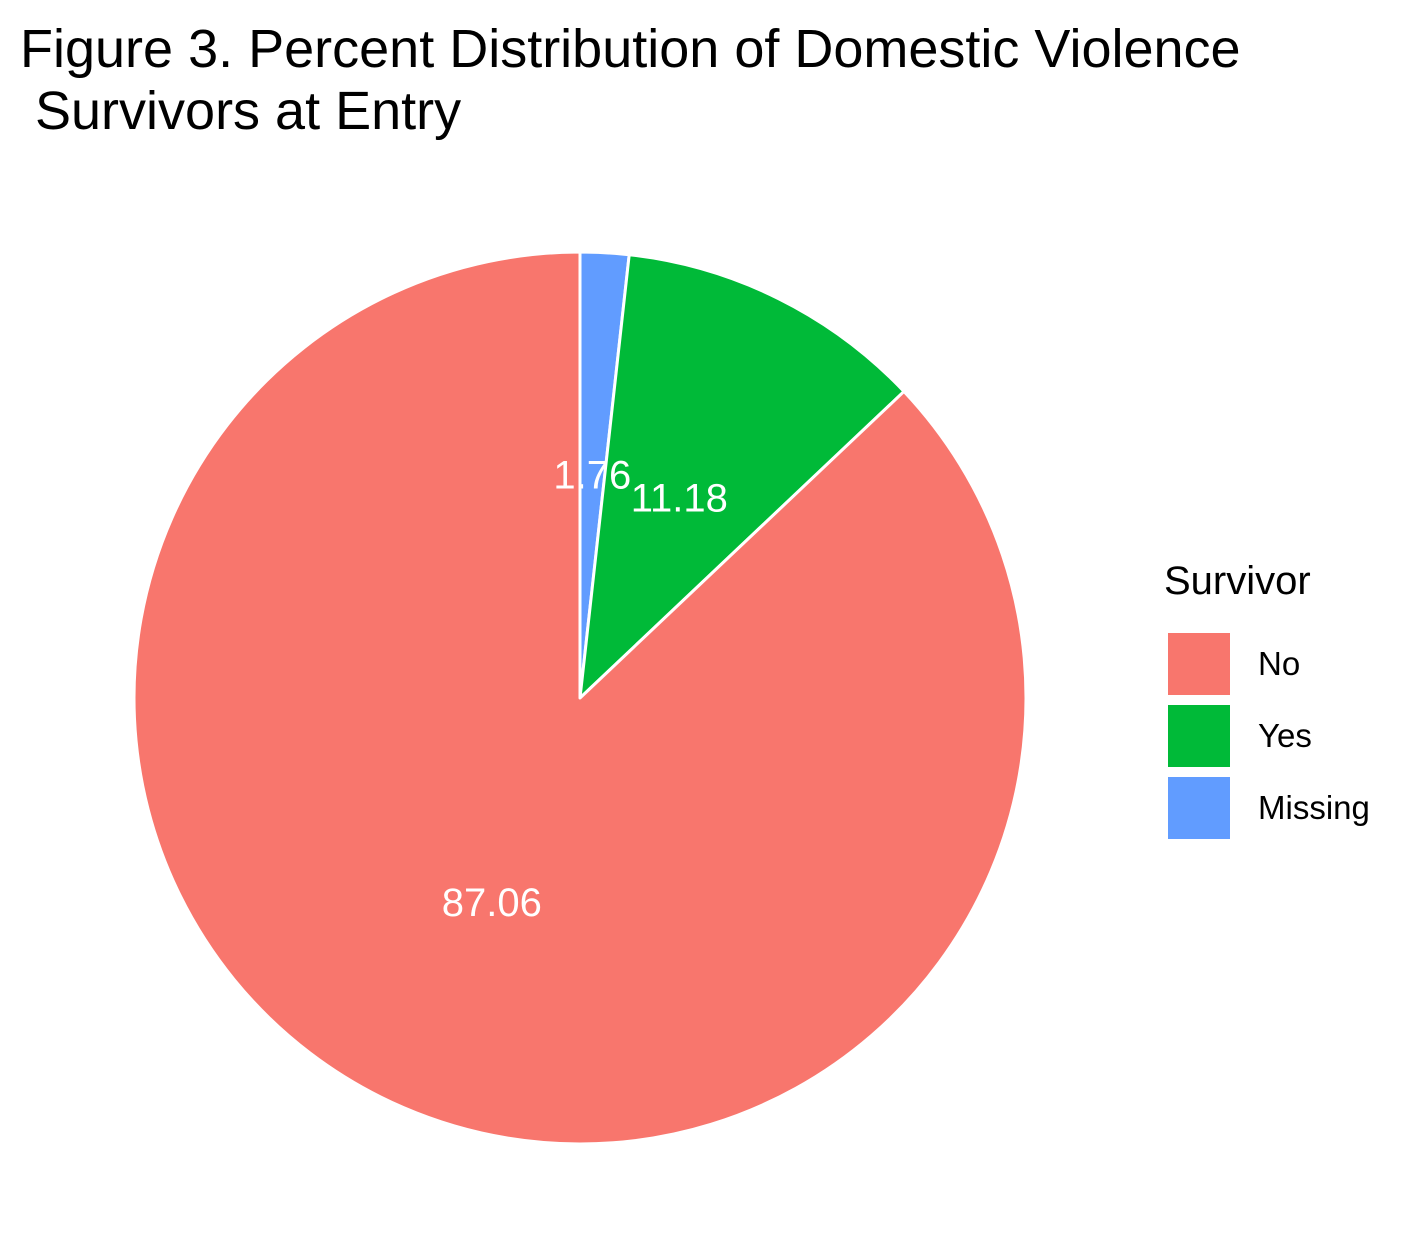 The width and height of the screenshot is (1403, 1259). What do you see at coordinates (679, 498) in the screenshot?
I see `data-label-yes: 11.18` at bounding box center [679, 498].